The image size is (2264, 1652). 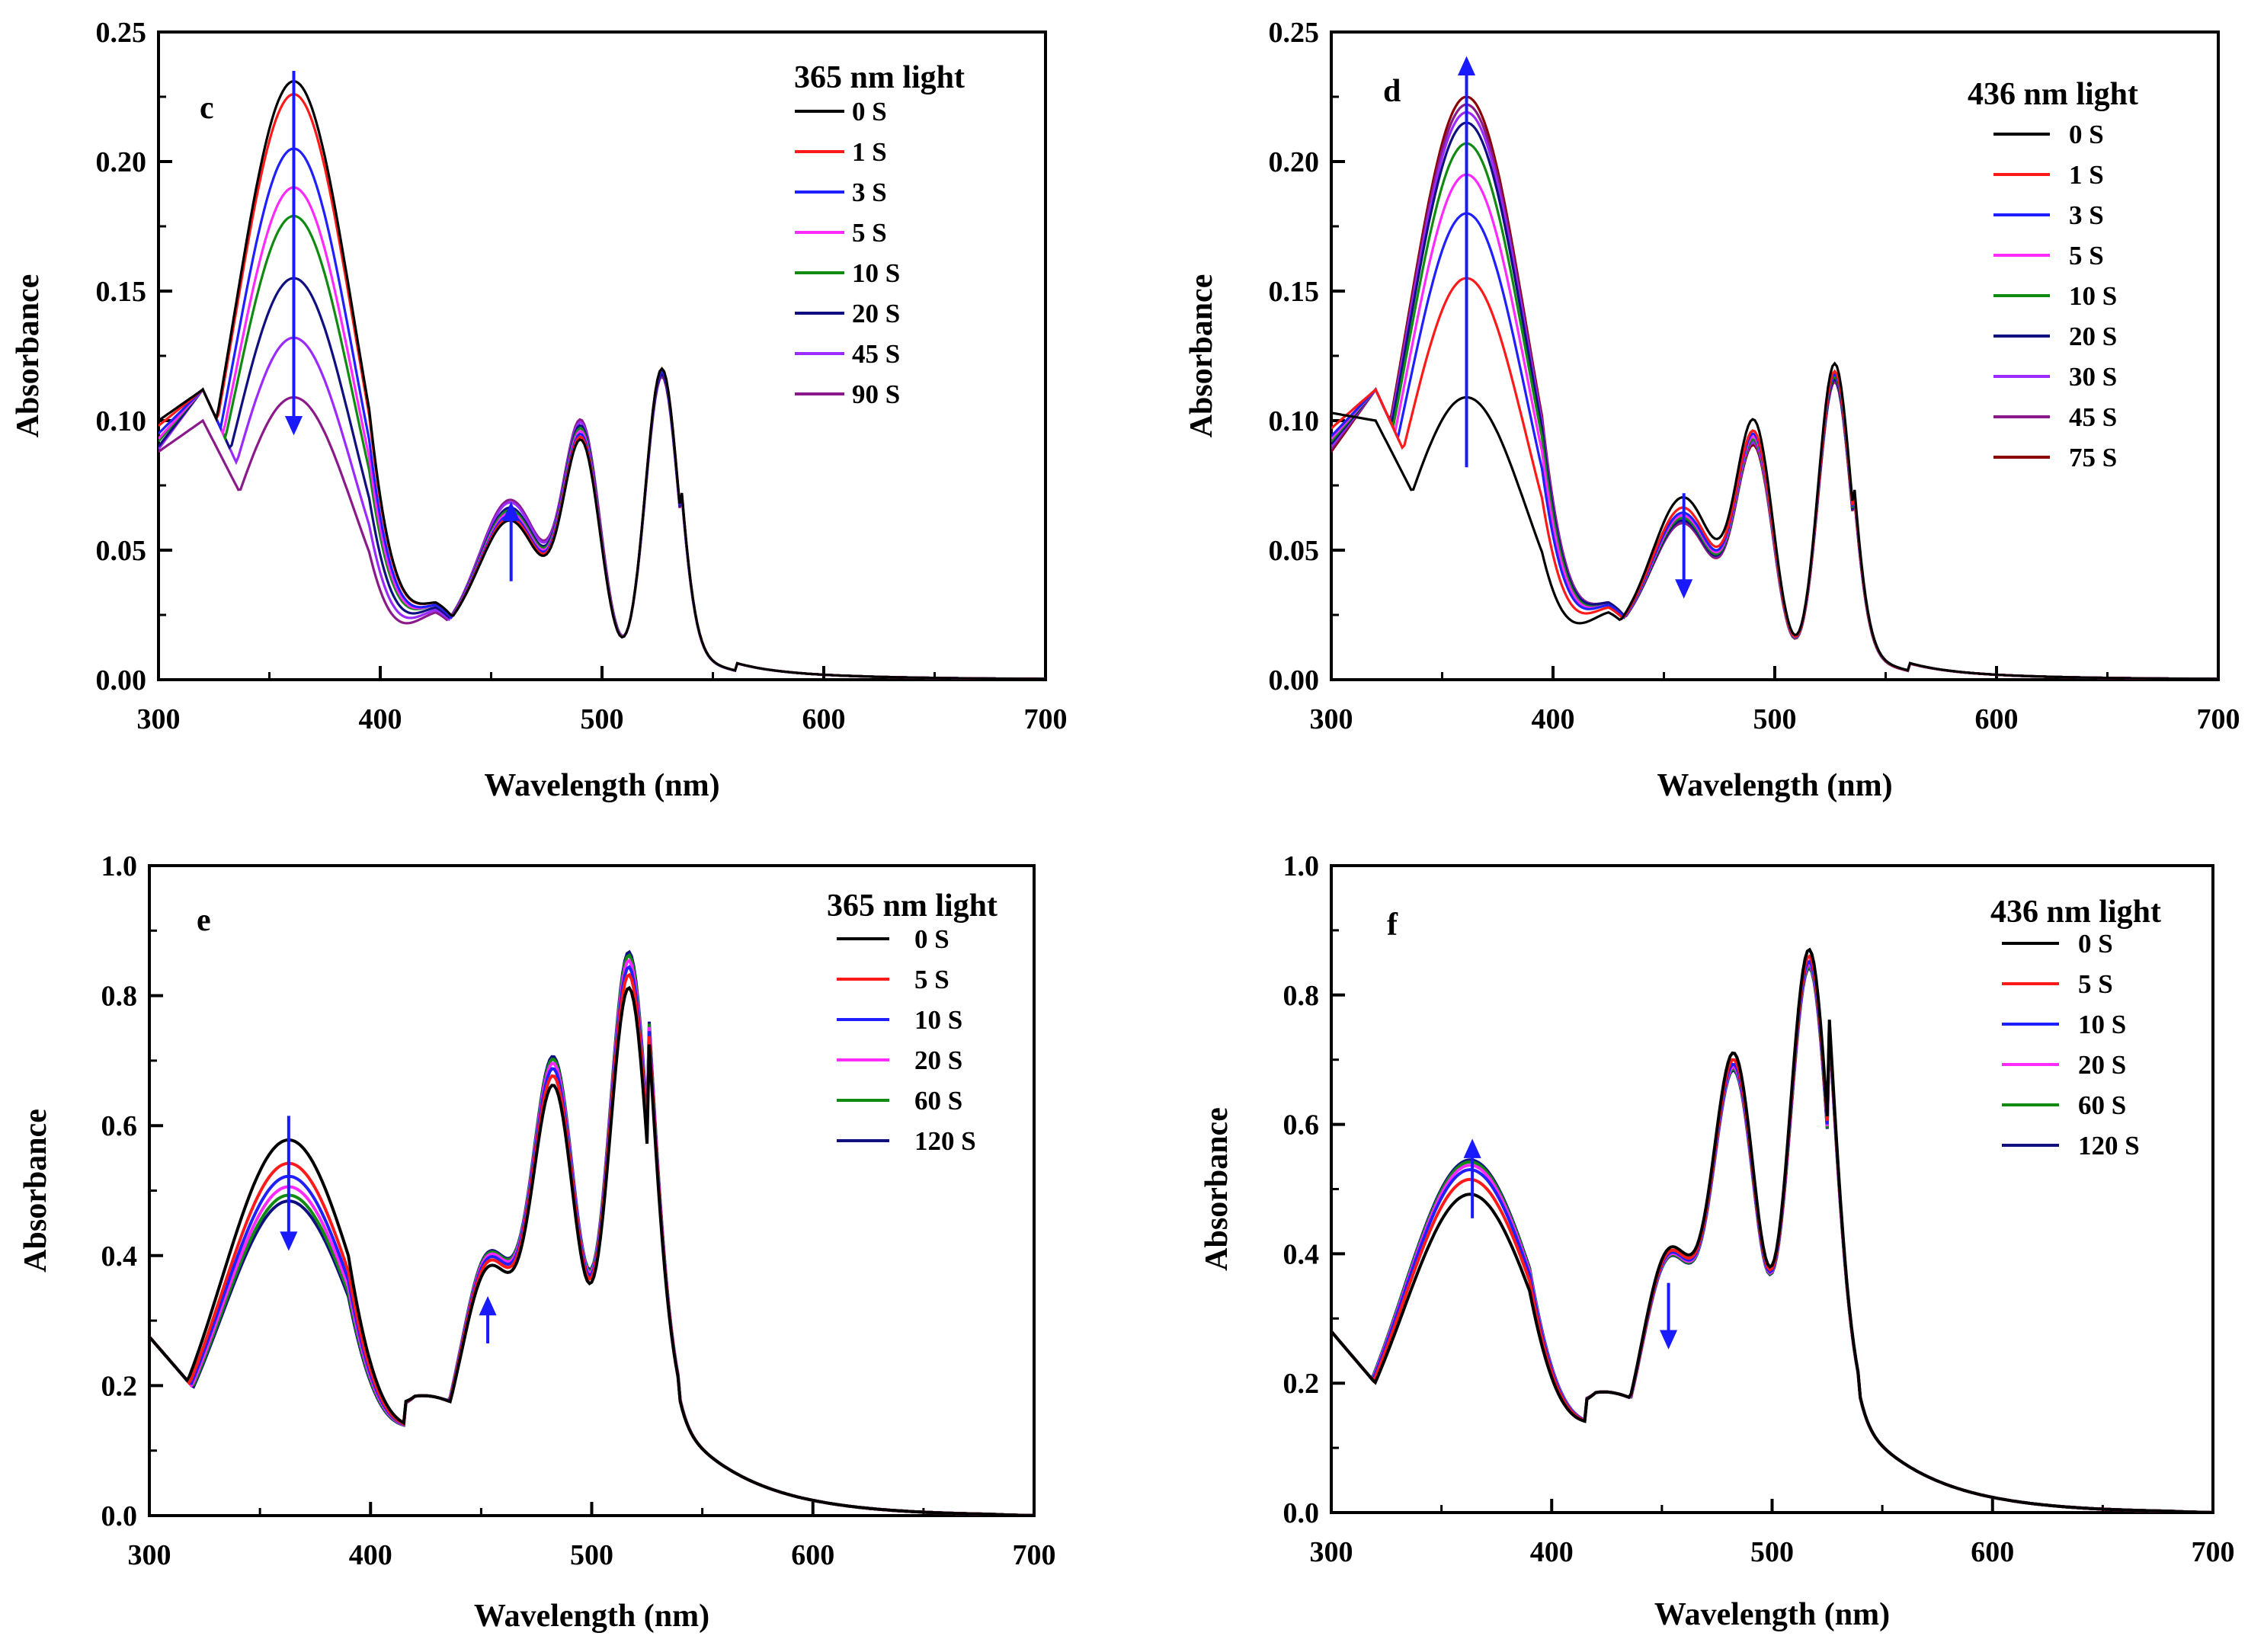 What do you see at coordinates (1392, 91) in the screenshot?
I see `panel-letter: d` at bounding box center [1392, 91].